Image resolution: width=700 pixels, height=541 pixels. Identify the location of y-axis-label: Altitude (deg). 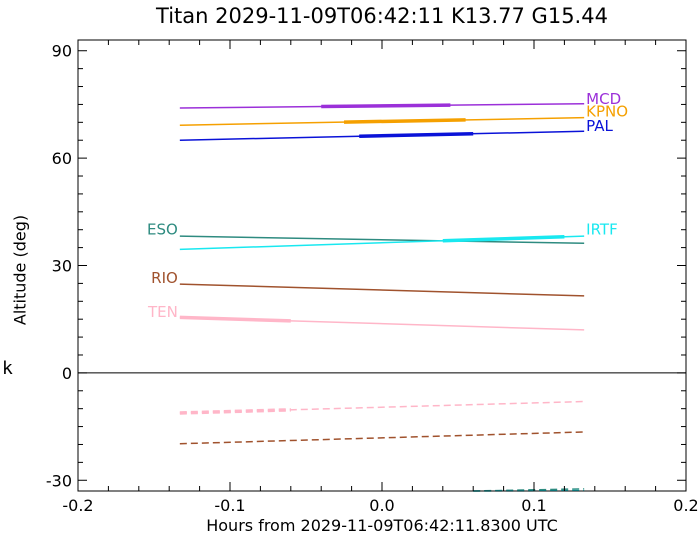
(20, 270).